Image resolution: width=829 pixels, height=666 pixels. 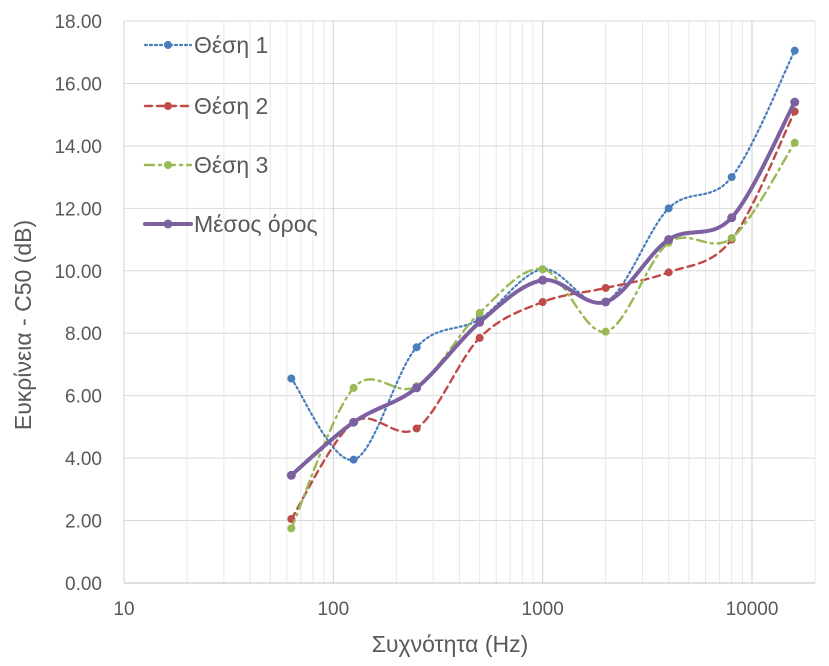 I want to click on y-tick-label: 12.00, so click(x=78, y=209).